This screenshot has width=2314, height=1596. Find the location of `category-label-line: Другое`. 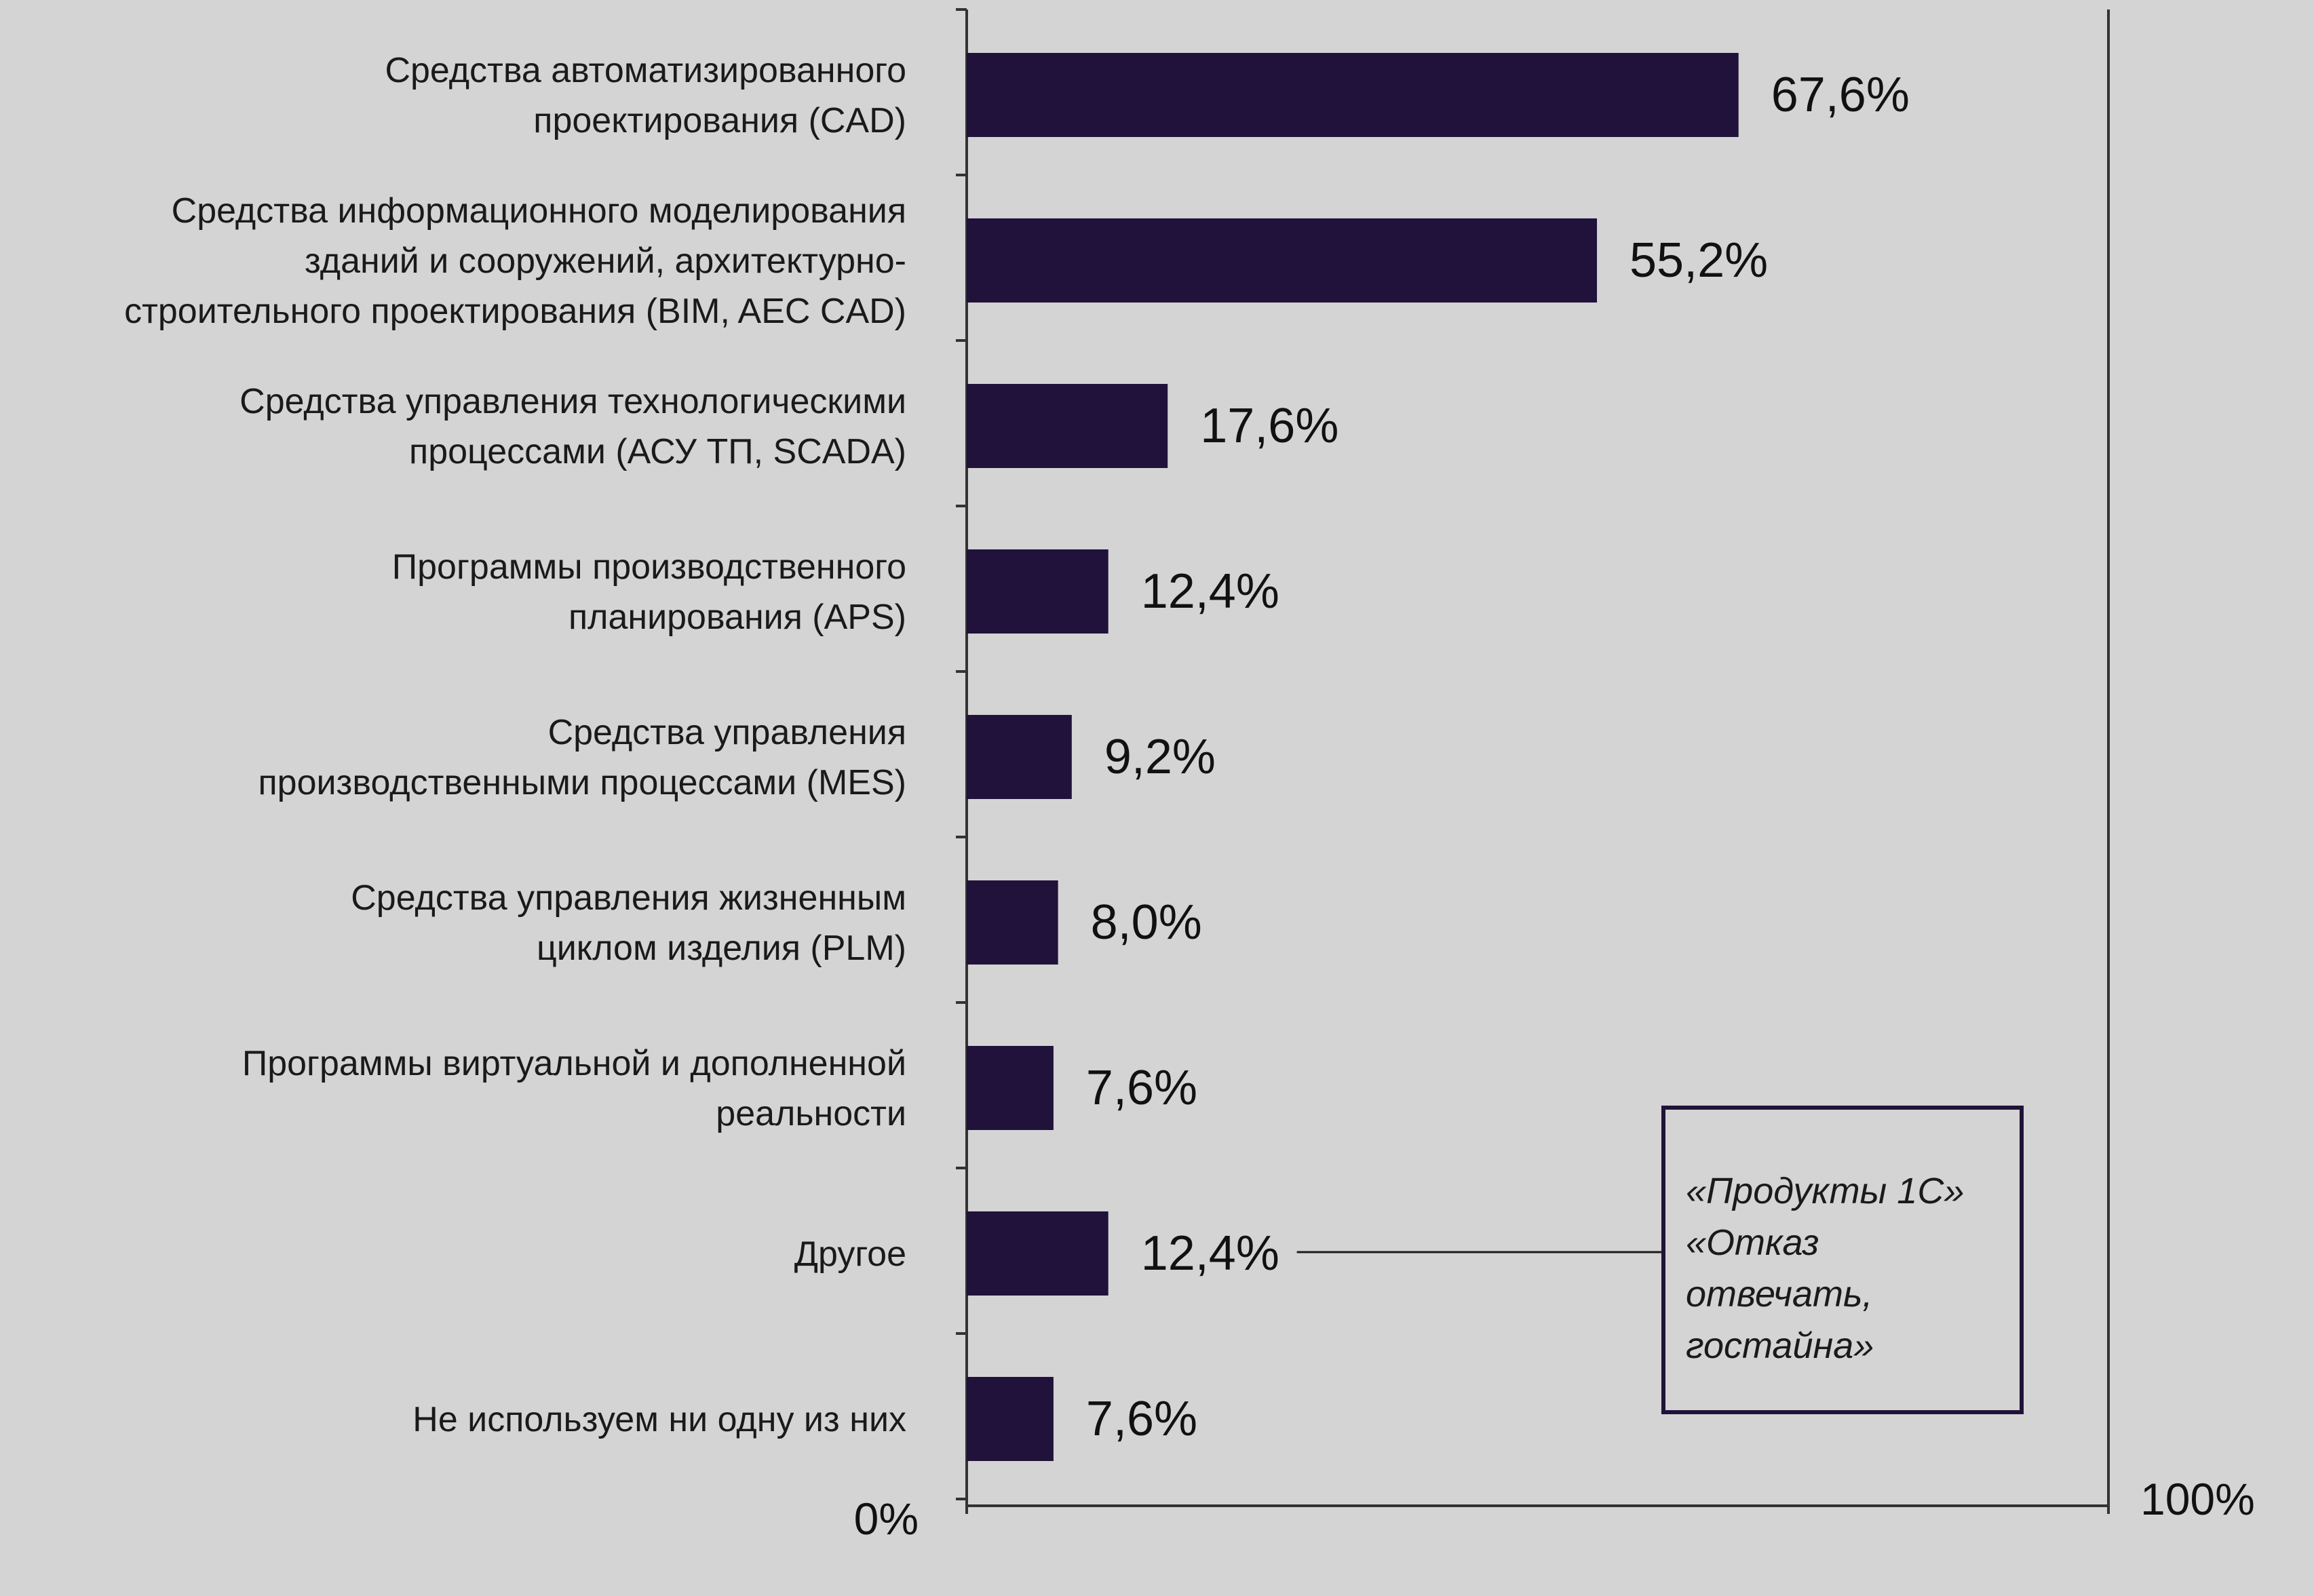

category-label-line: Другое is located at coordinates (850, 1254).